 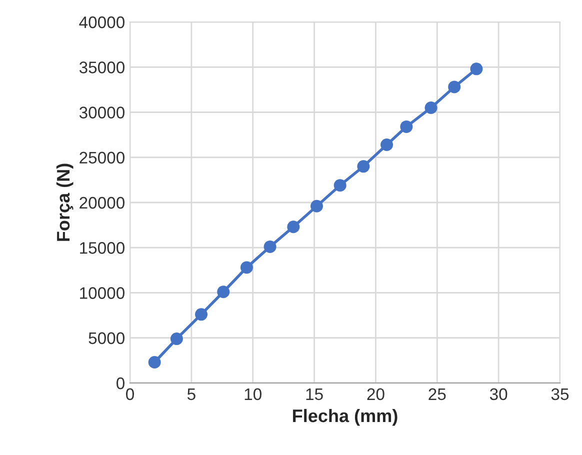 I want to click on x-tick-label: 25, so click(x=437, y=394).